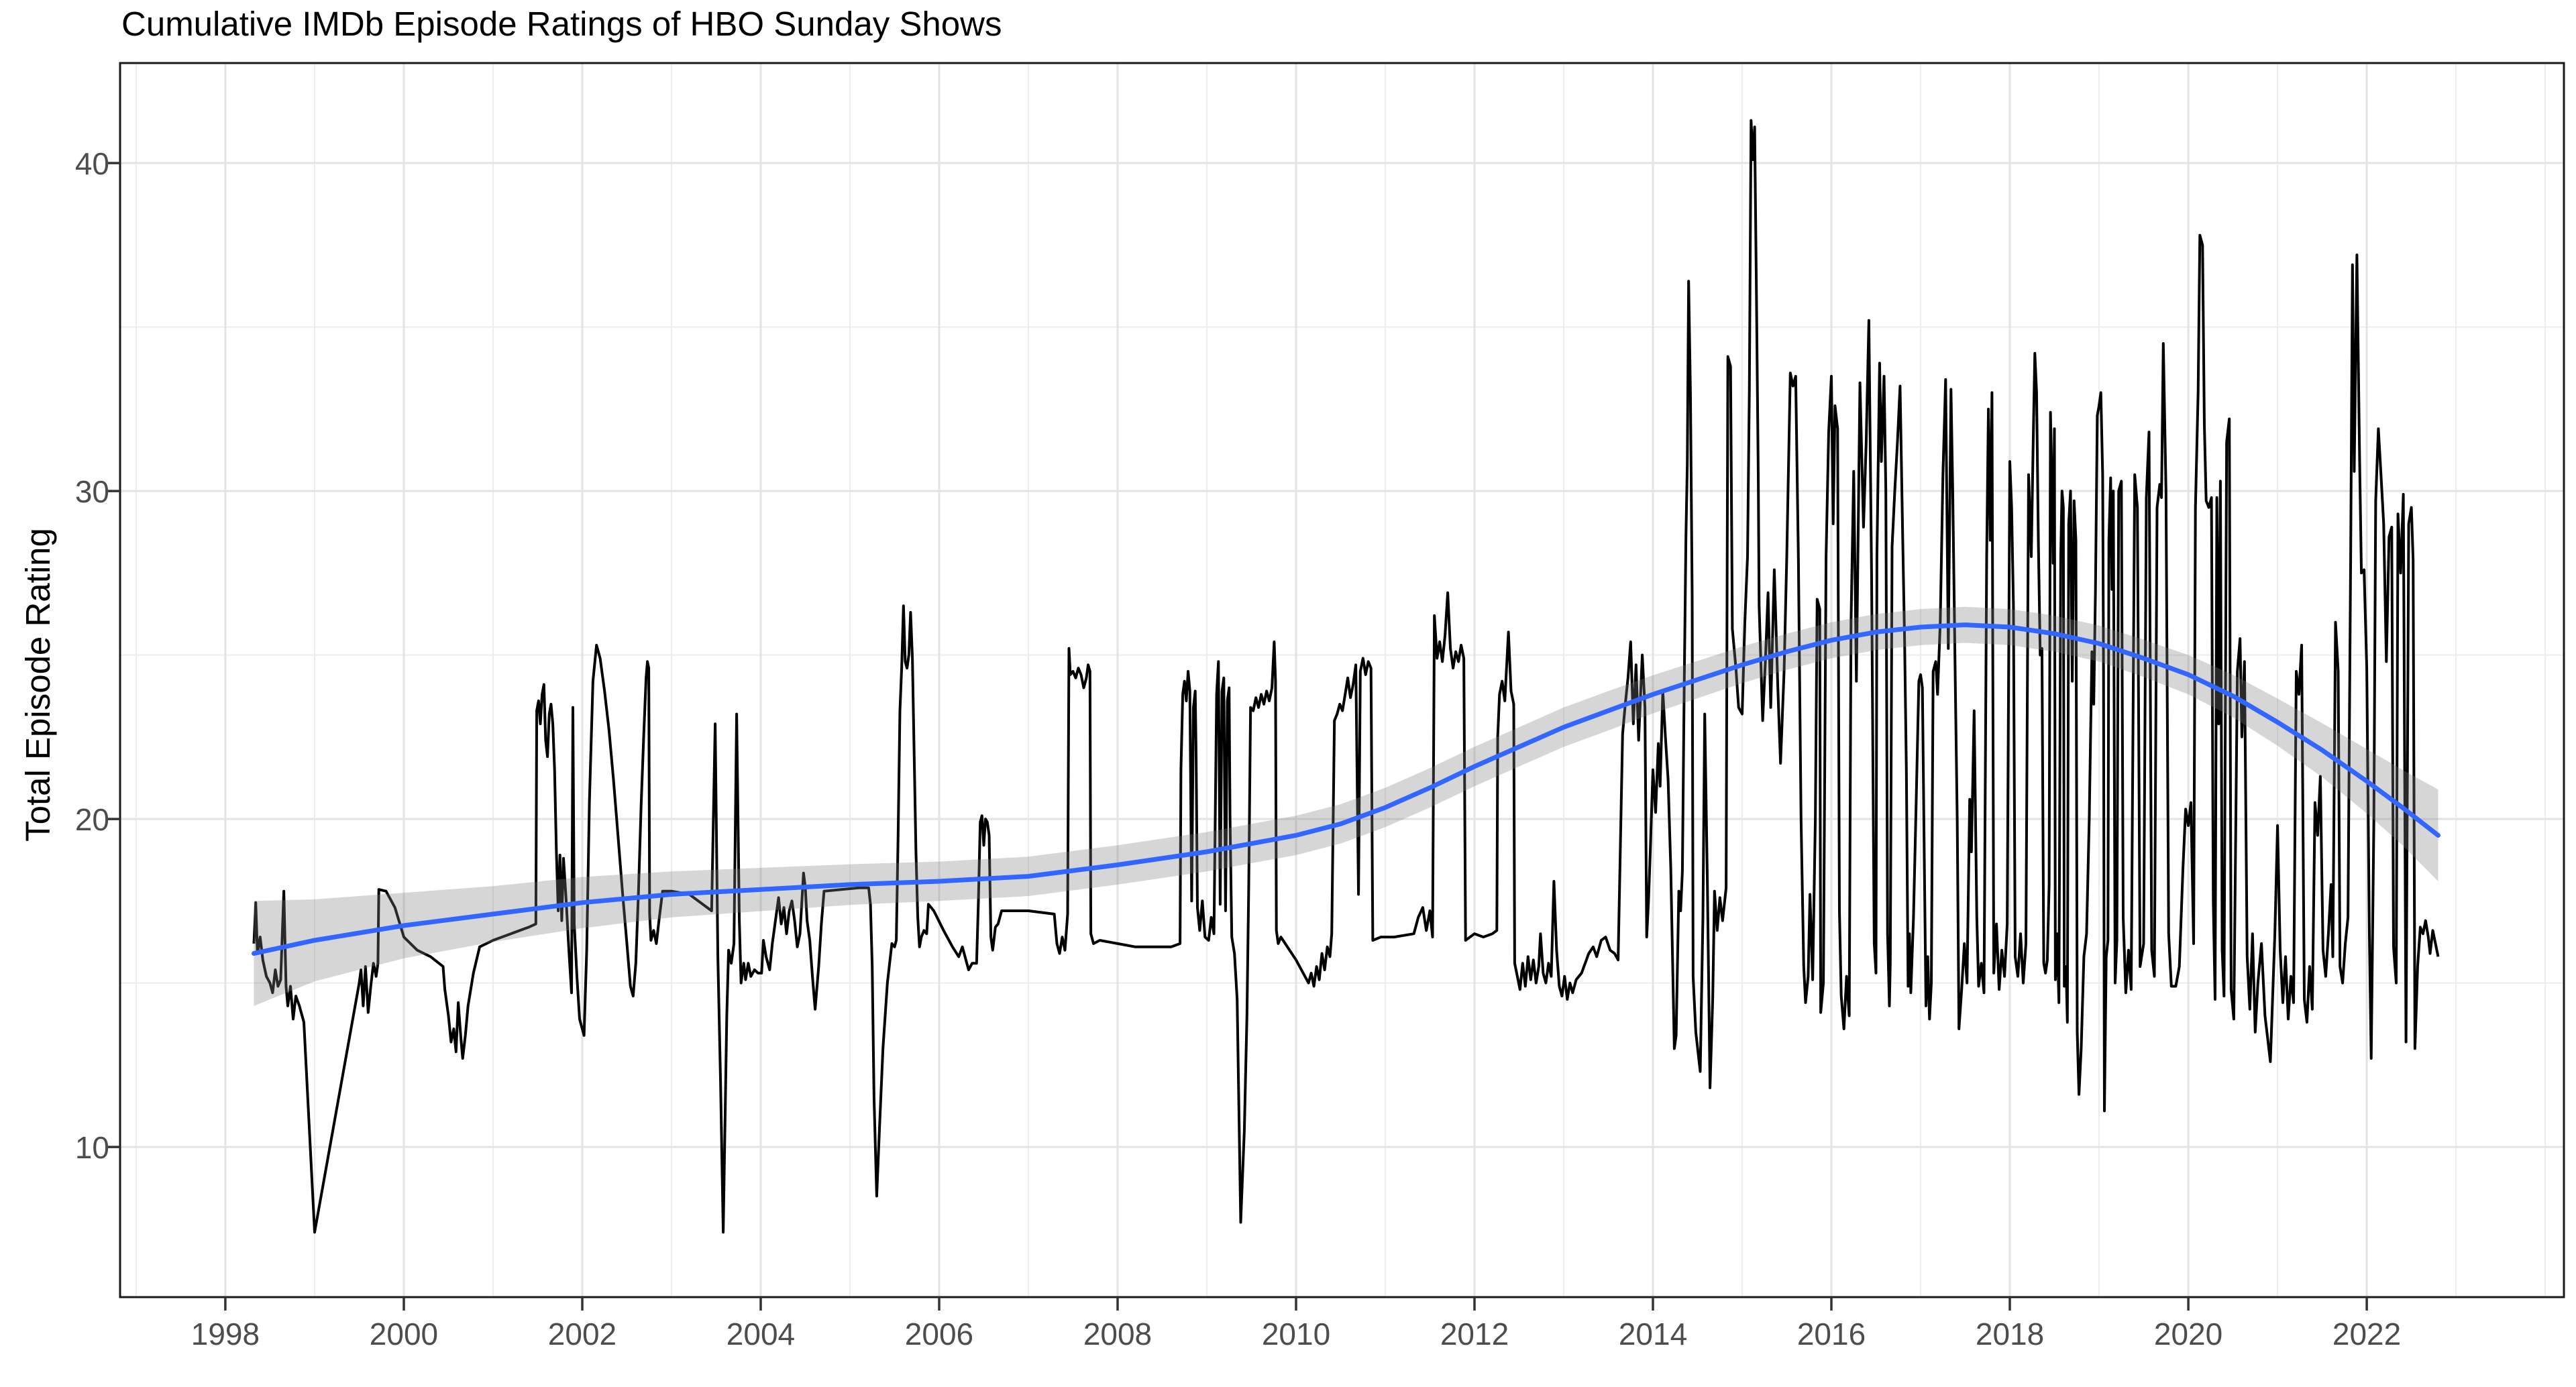 This screenshot has width=2576, height=1387. What do you see at coordinates (1117, 1334) in the screenshot?
I see `x-tick-label: 2008` at bounding box center [1117, 1334].